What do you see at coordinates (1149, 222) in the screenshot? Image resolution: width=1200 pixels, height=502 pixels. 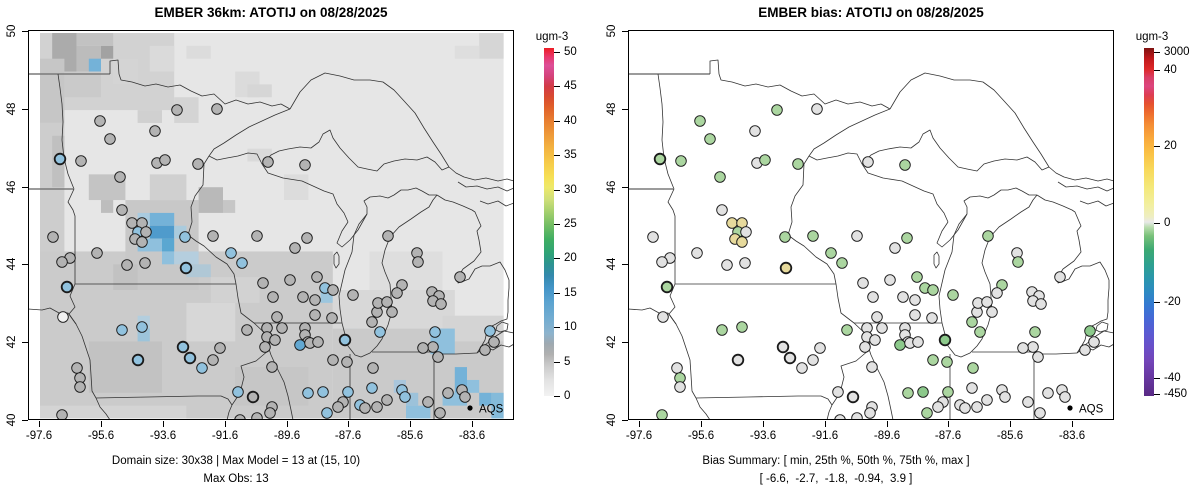 I see `bias-colorbar` at bounding box center [1149, 222].